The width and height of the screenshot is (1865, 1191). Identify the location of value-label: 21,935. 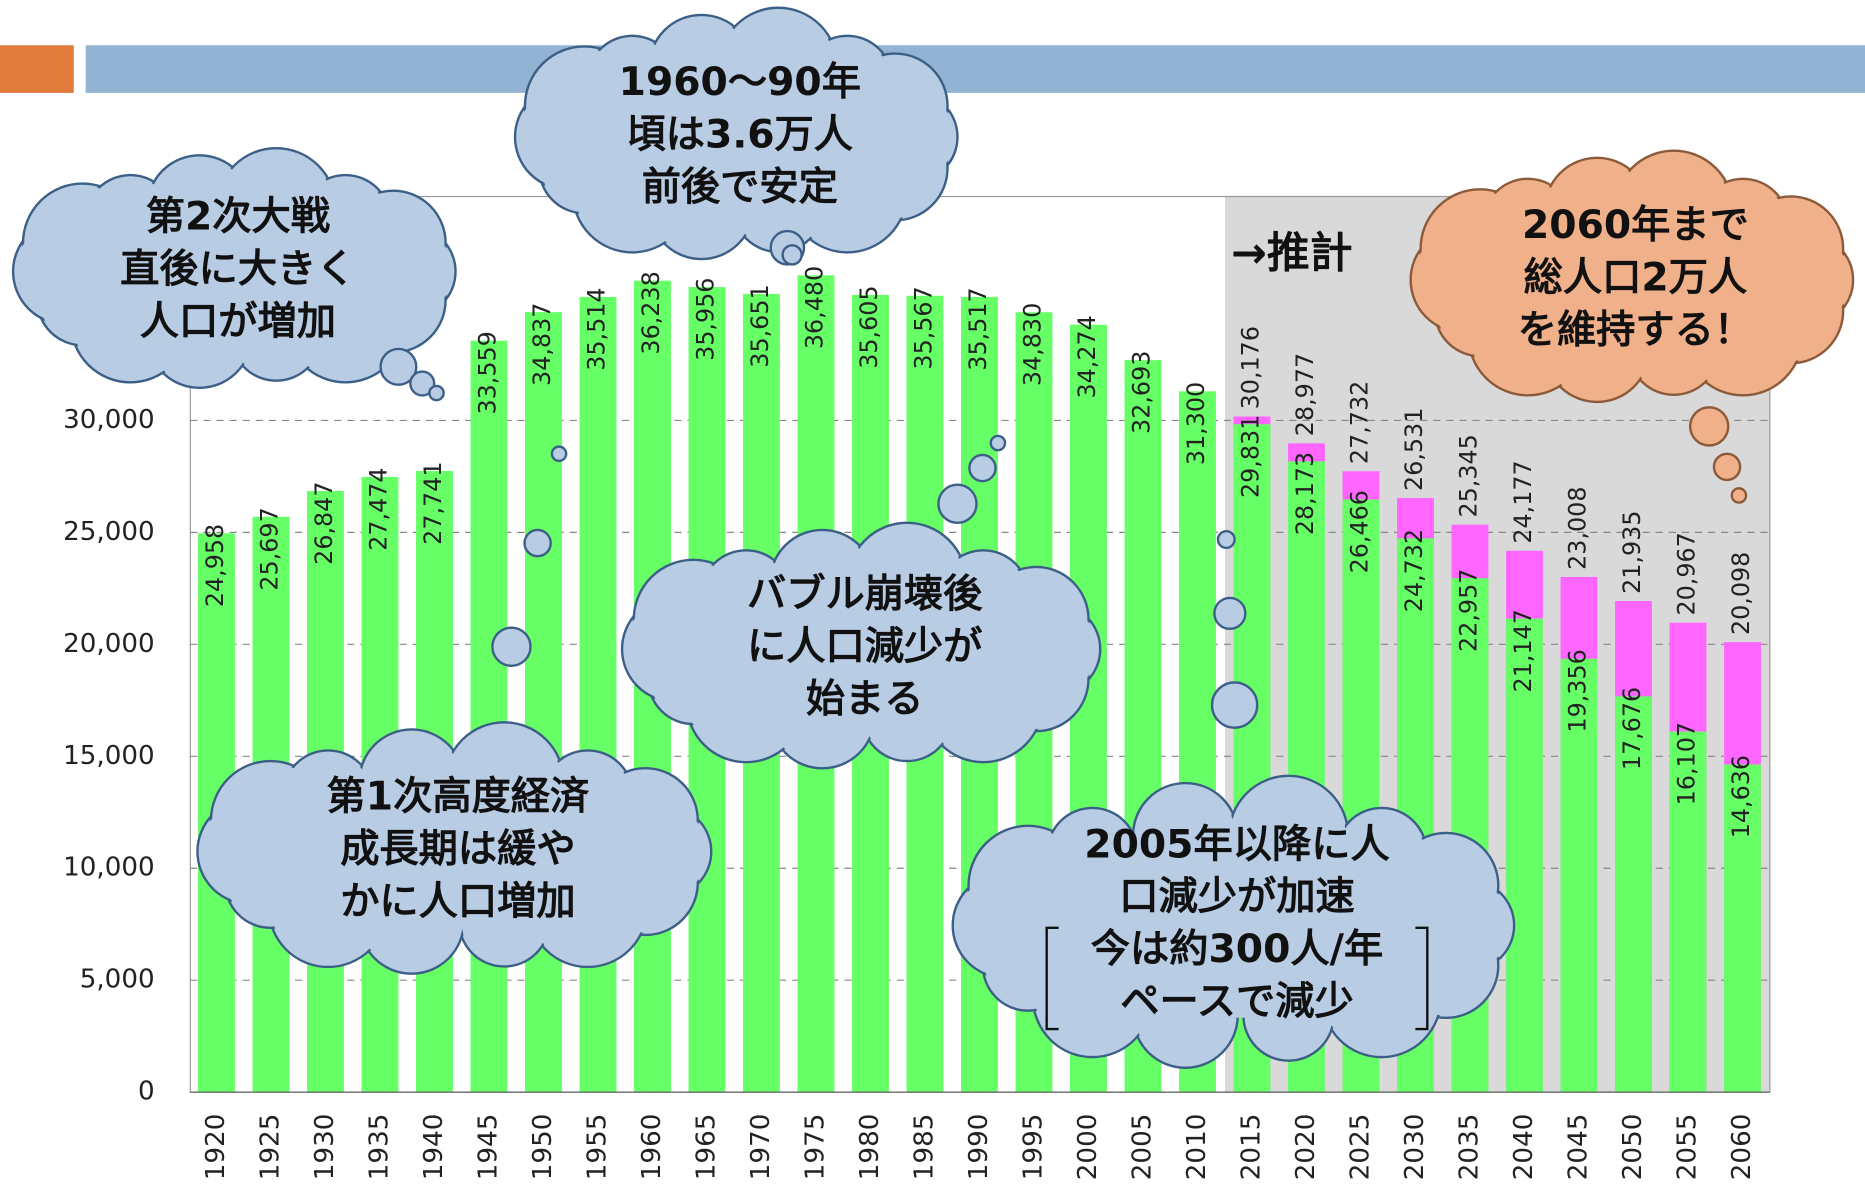
(1632, 552).